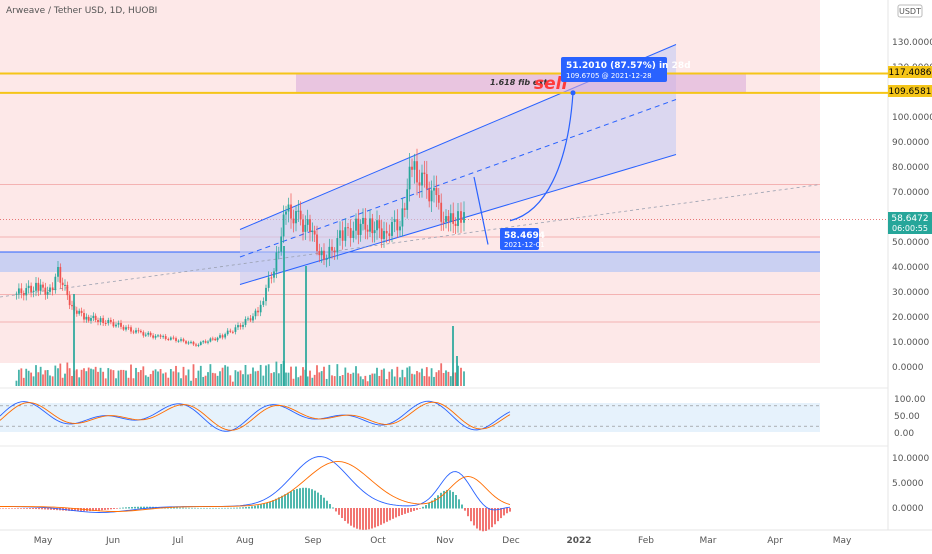  I want to click on low-callout, so click(519, 239).